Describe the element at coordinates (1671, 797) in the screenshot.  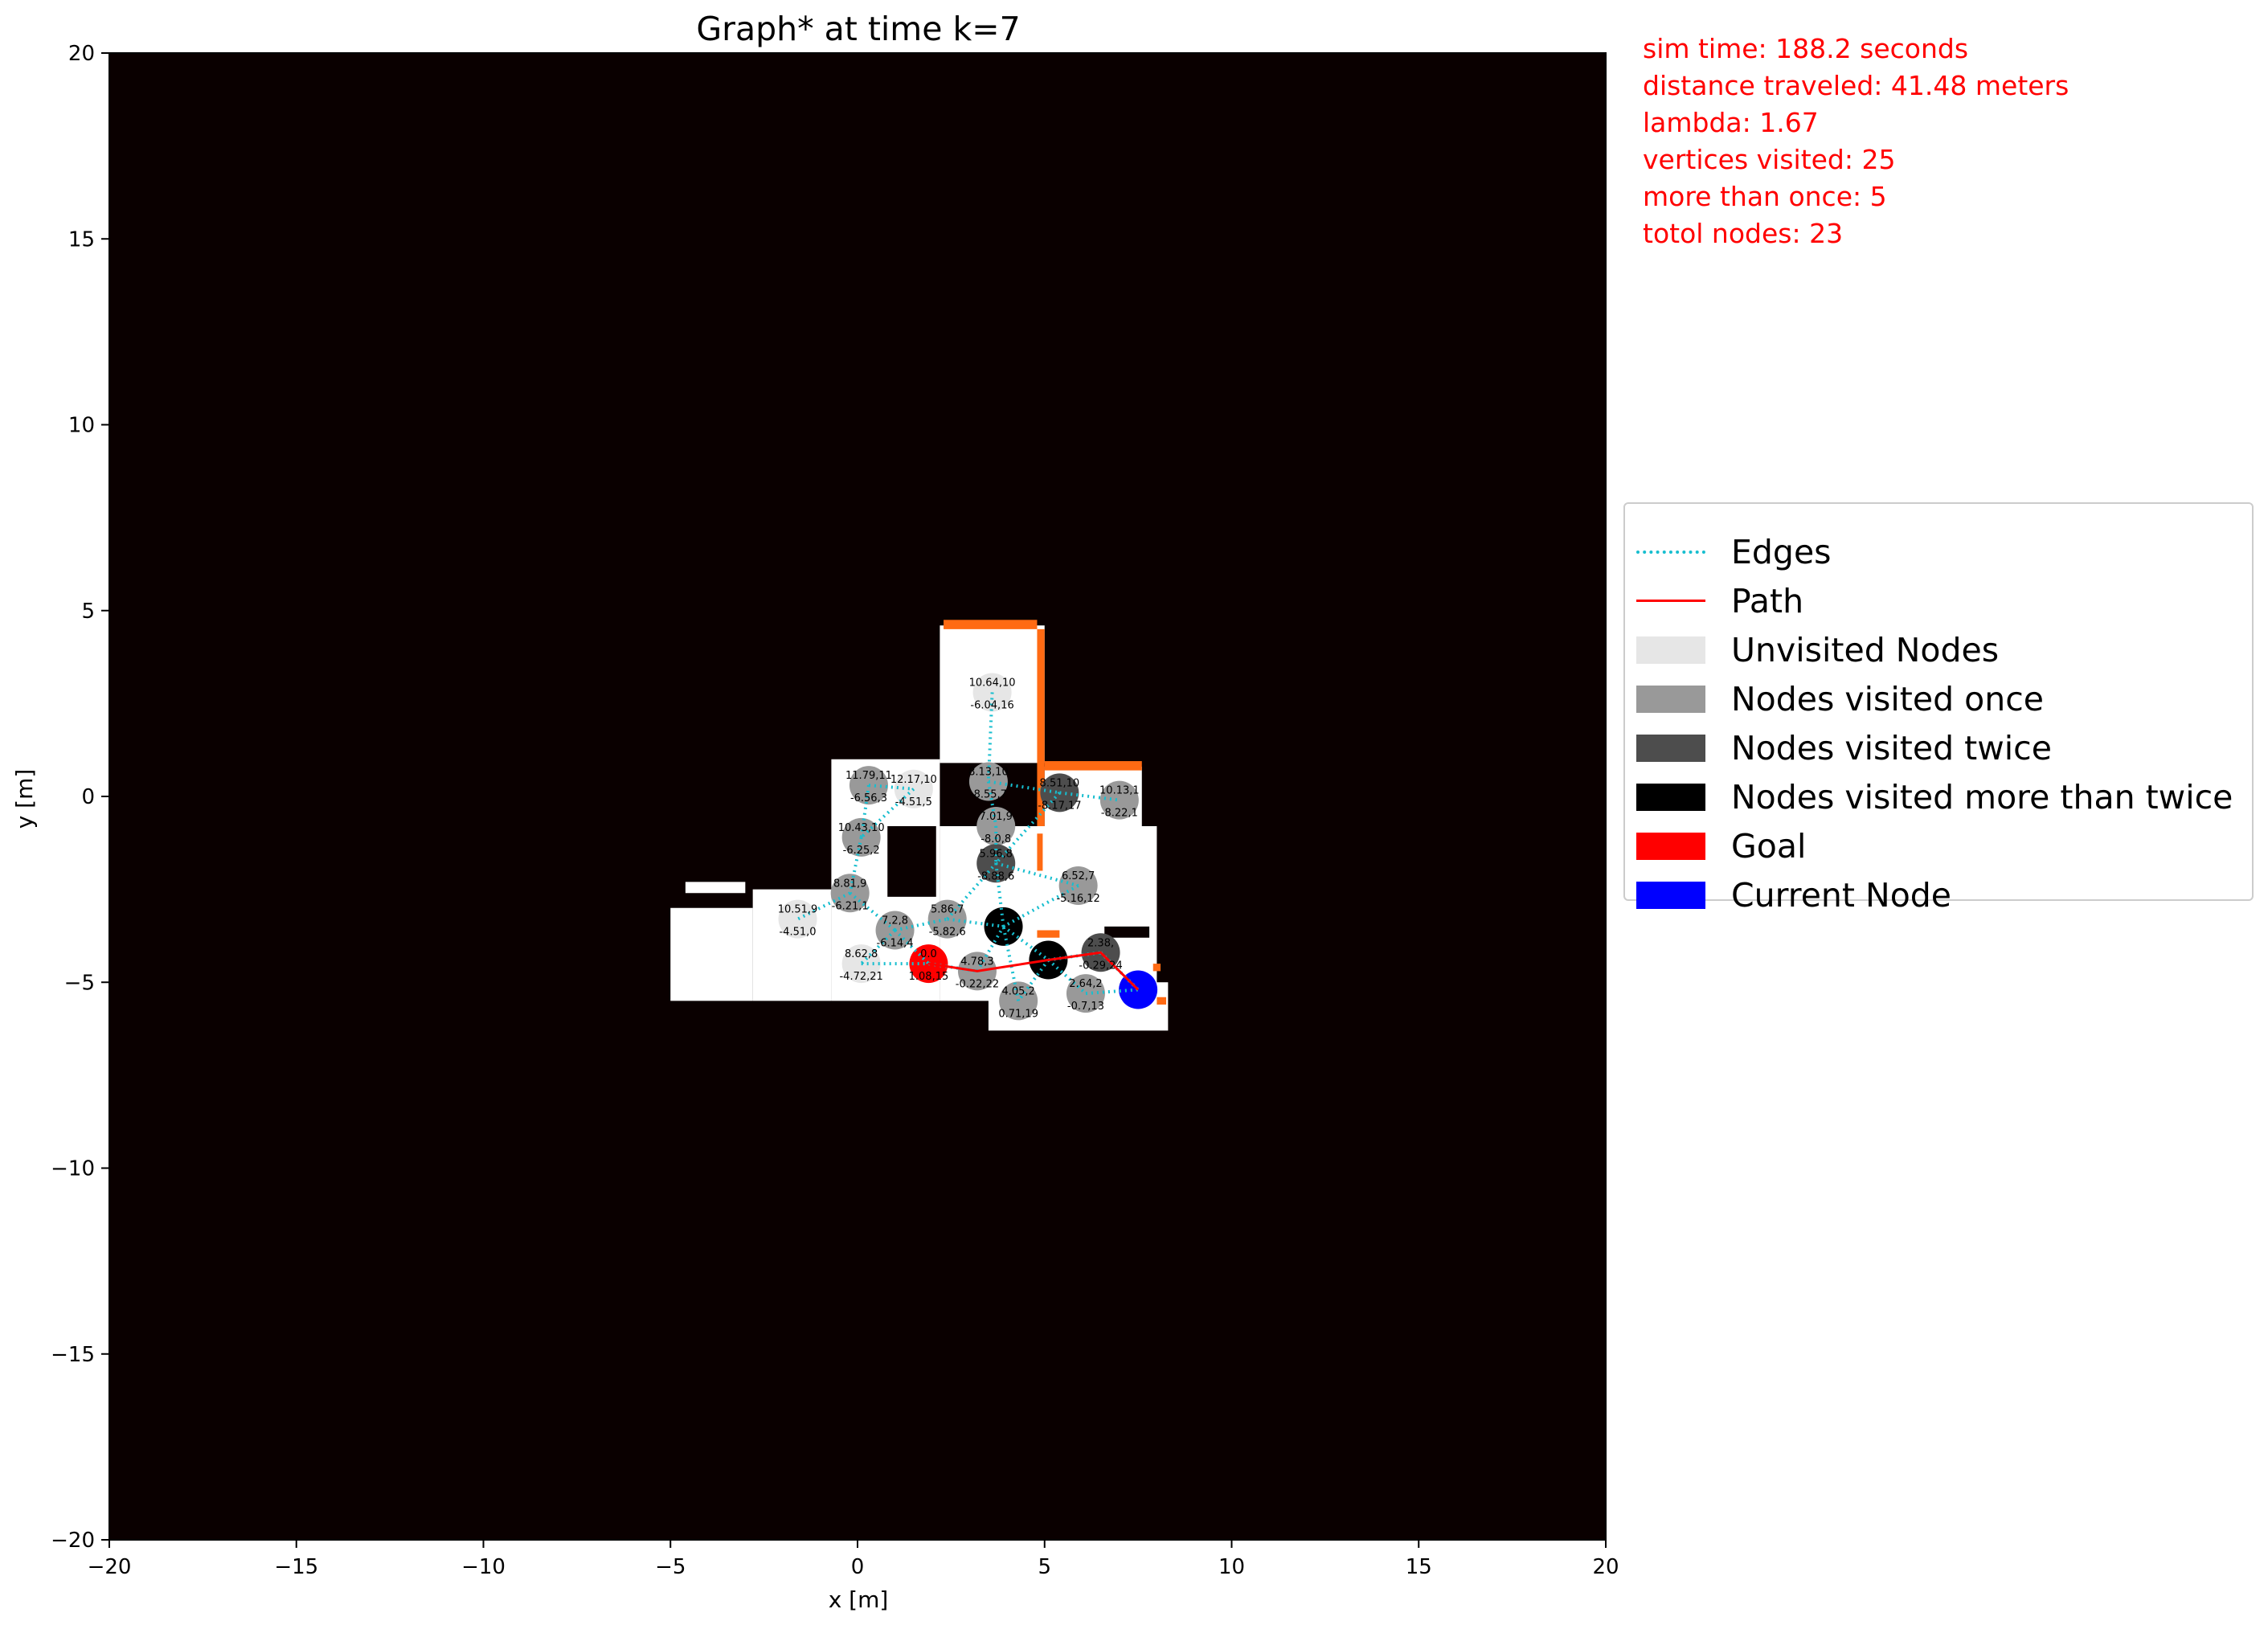
I see `legend-swatch-visited-more` at that location.